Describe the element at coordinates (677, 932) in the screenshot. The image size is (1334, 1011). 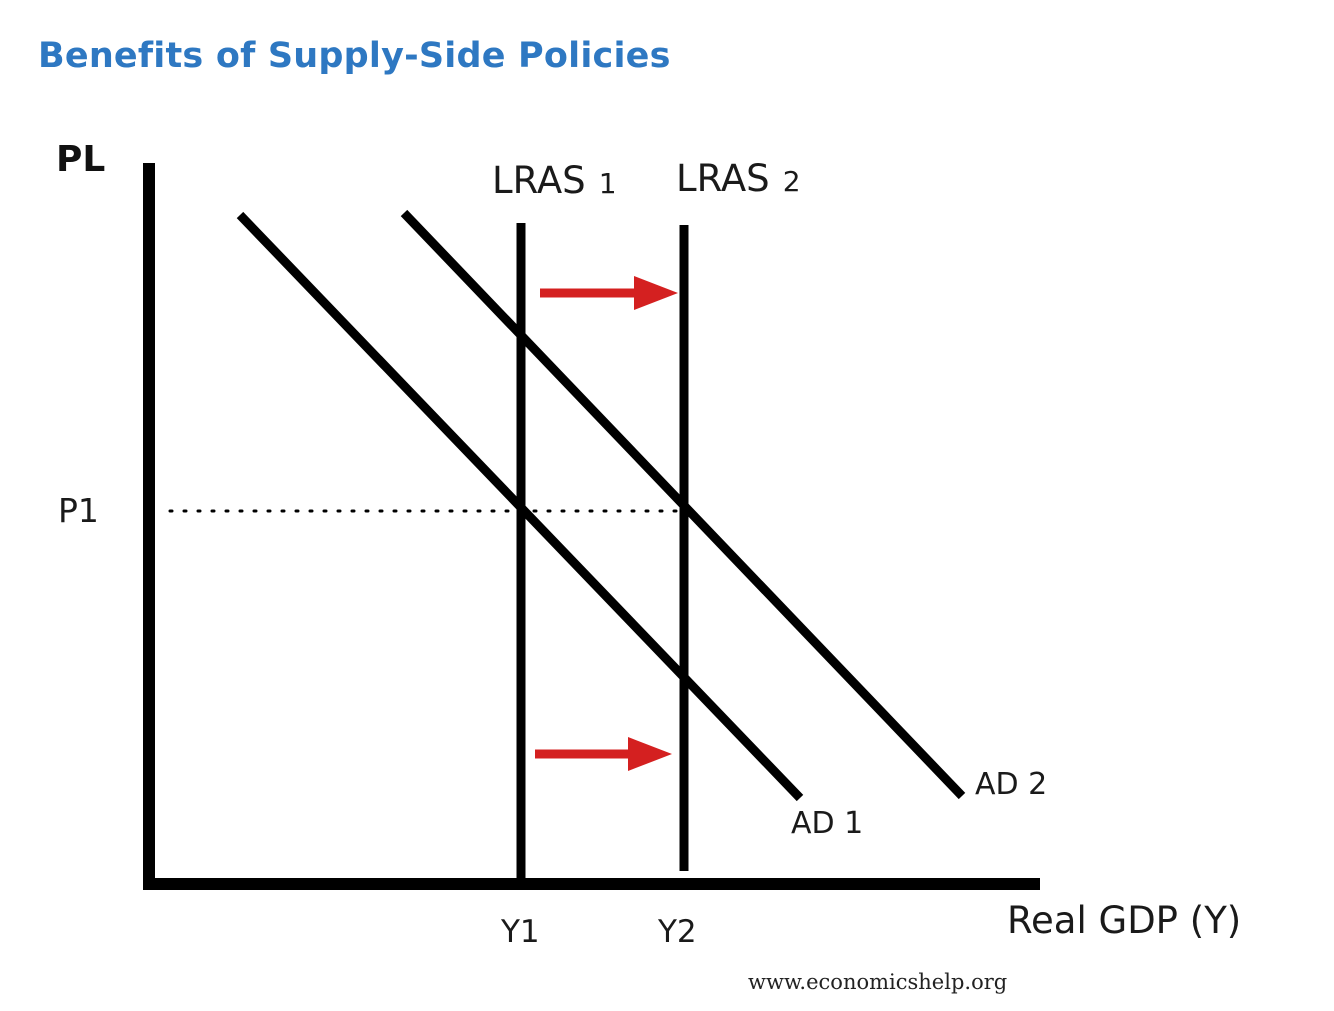
I see `y2-label: Y2` at that location.